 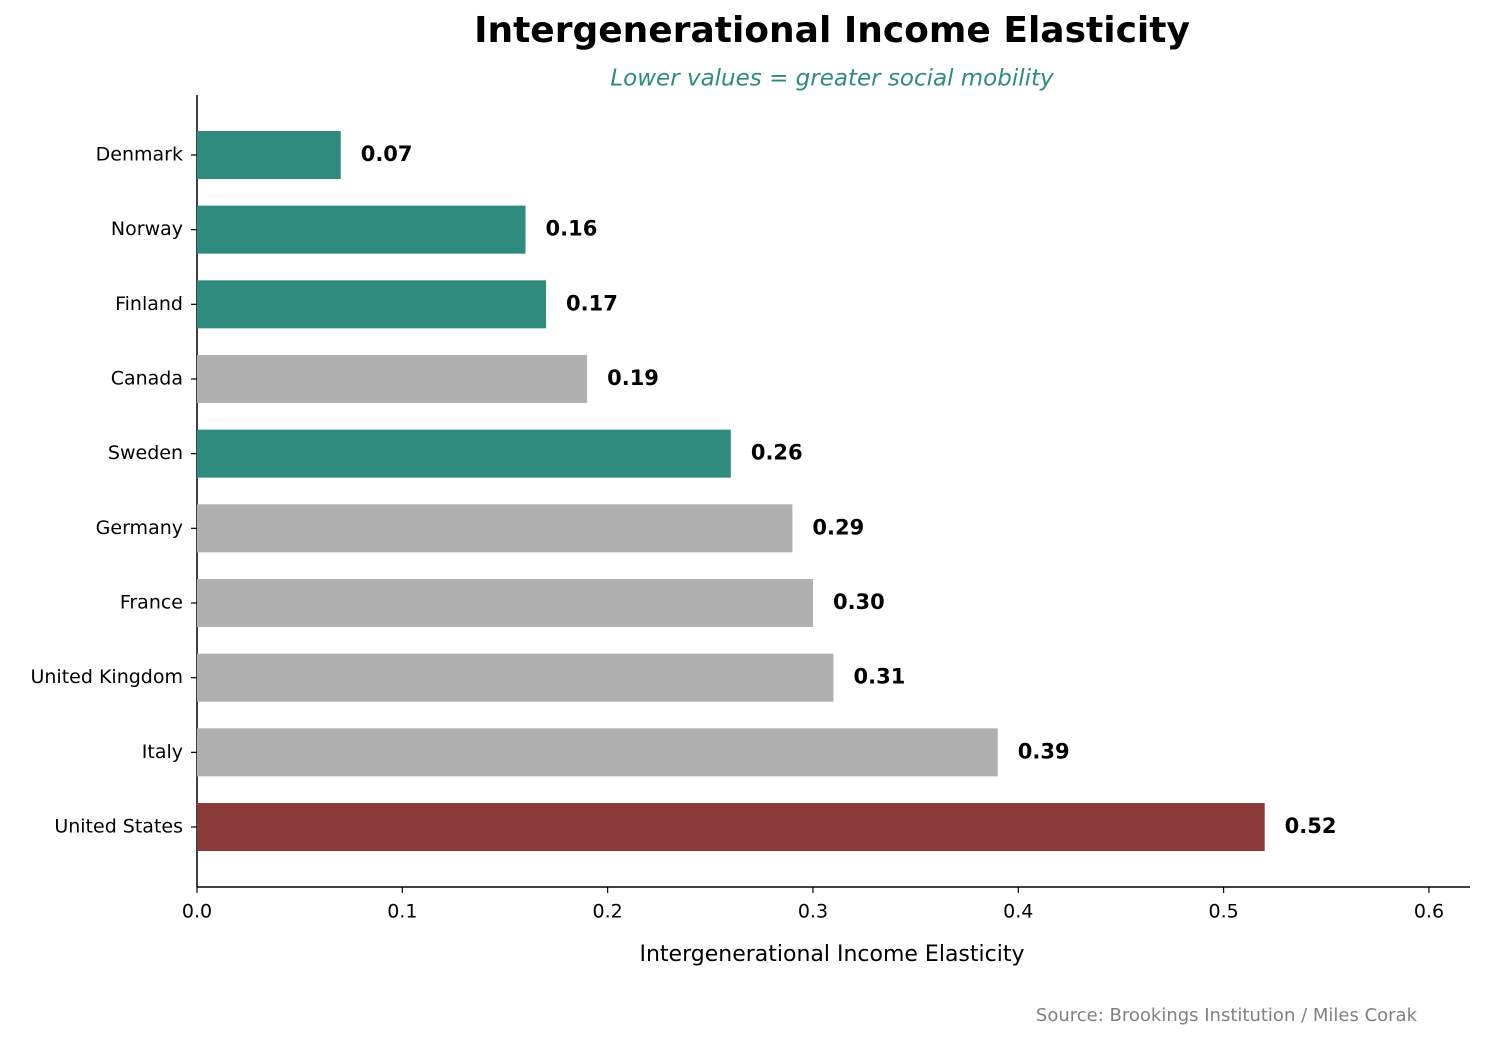 I want to click on x-tick-label: 0.3, so click(x=813, y=912).